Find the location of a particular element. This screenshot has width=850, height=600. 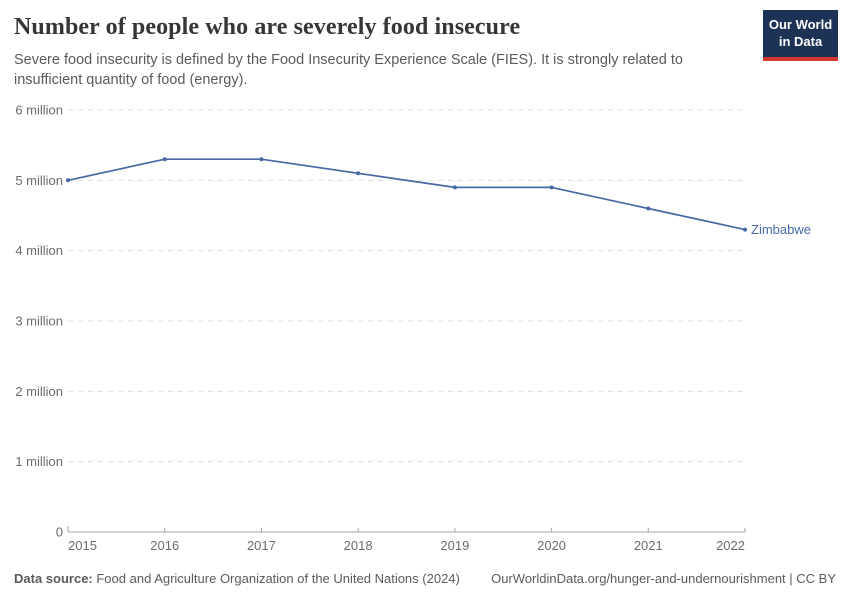

y-axis-label: 3 million is located at coordinates (39, 321).